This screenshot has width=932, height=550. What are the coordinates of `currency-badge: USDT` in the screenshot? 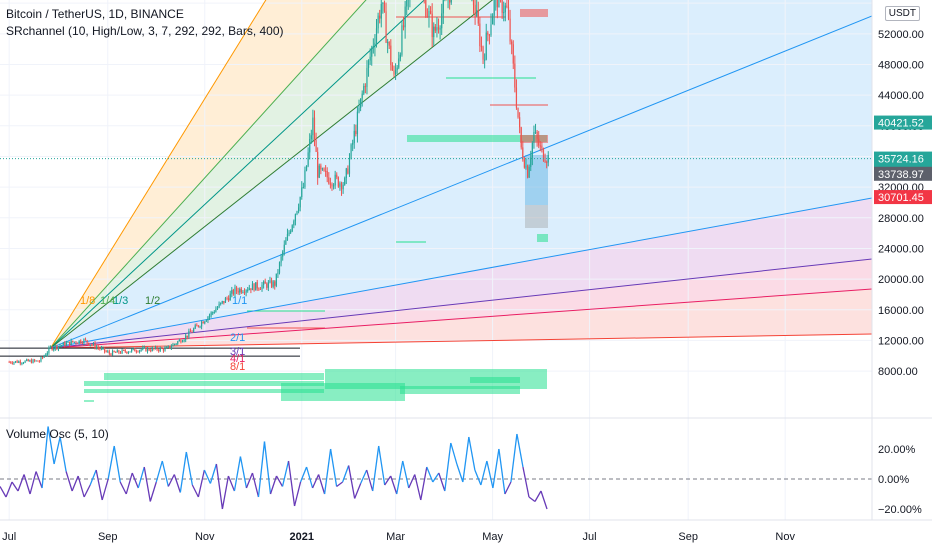 It's located at (902, 13).